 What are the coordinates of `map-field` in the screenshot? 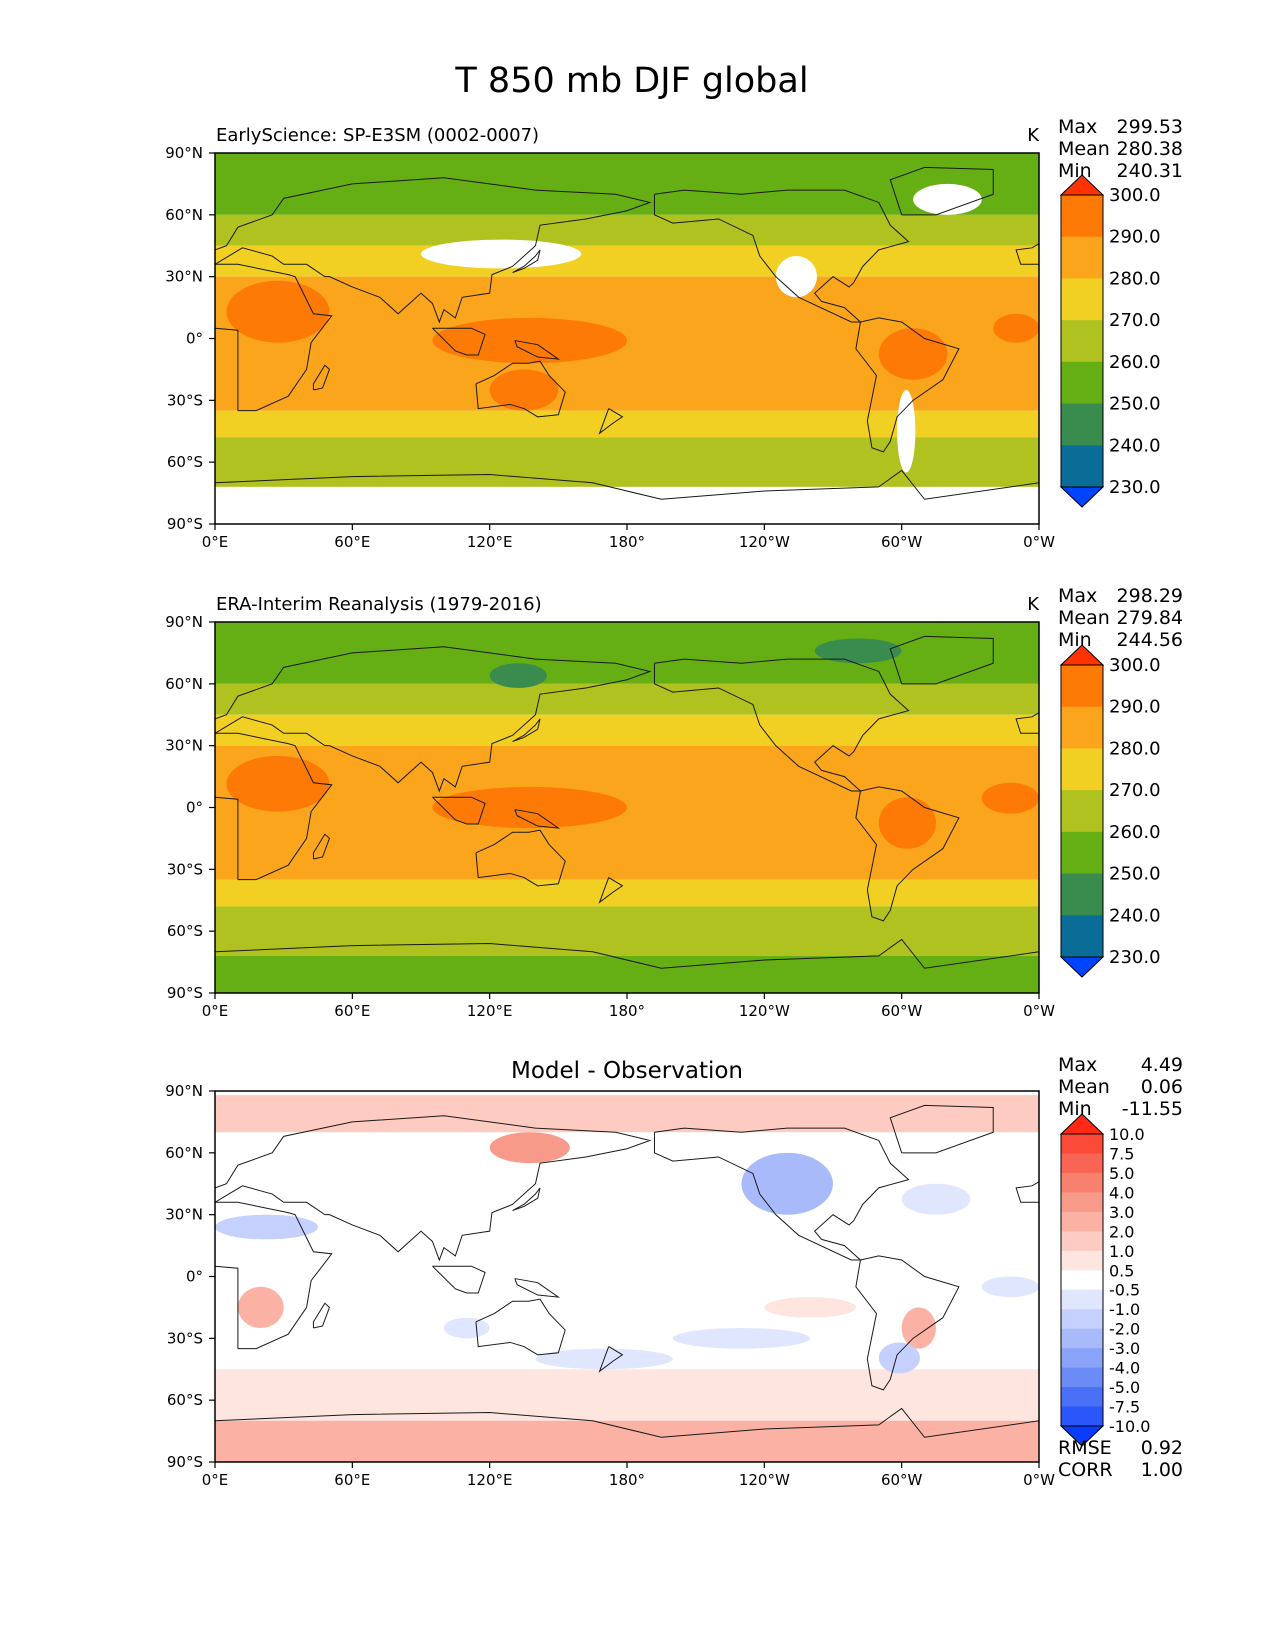 It's located at (627, 1276).